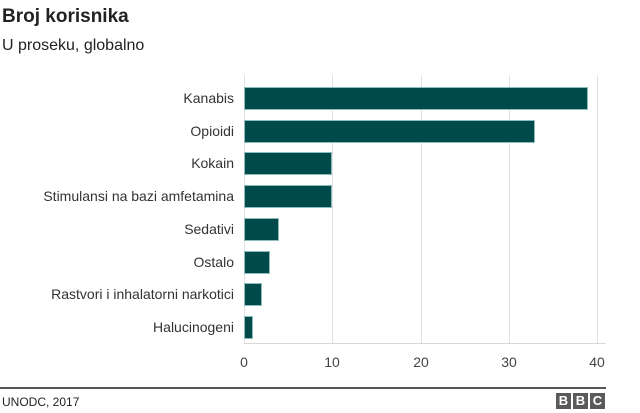 This screenshot has width=640, height=413. I want to click on category-label: Kokain, so click(212, 163).